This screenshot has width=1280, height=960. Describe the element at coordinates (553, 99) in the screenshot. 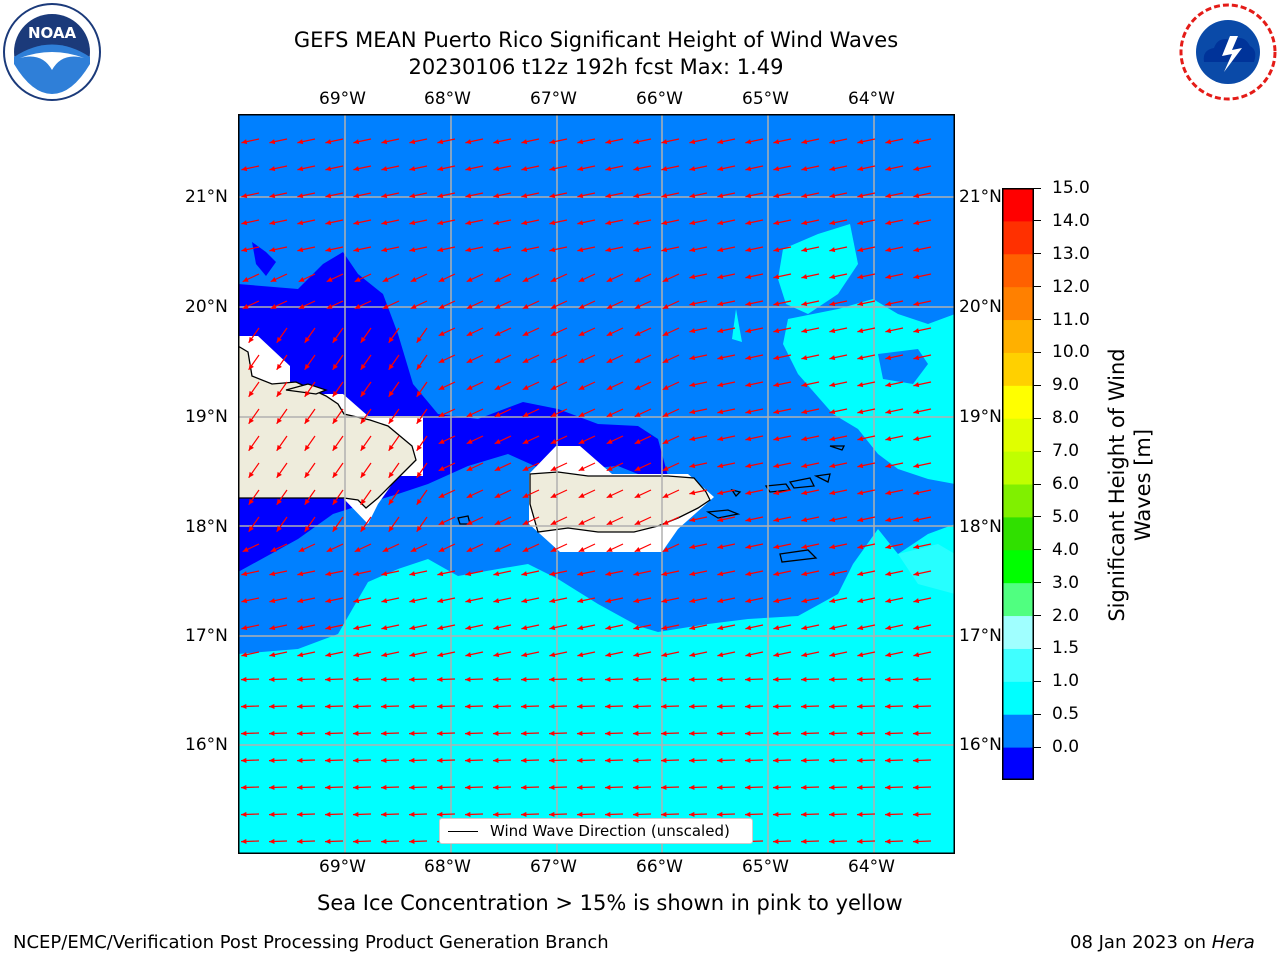

I see `lon-label-top-67: 67°W` at that location.